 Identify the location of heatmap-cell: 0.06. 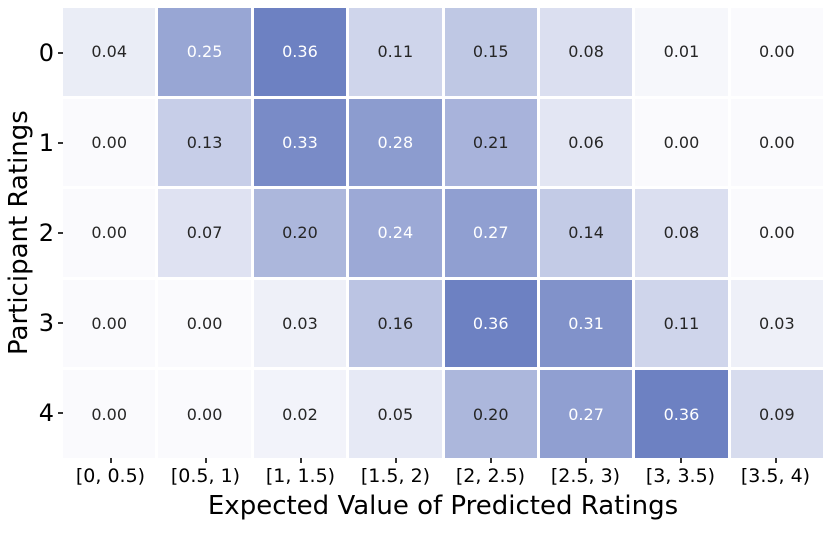
(586, 142).